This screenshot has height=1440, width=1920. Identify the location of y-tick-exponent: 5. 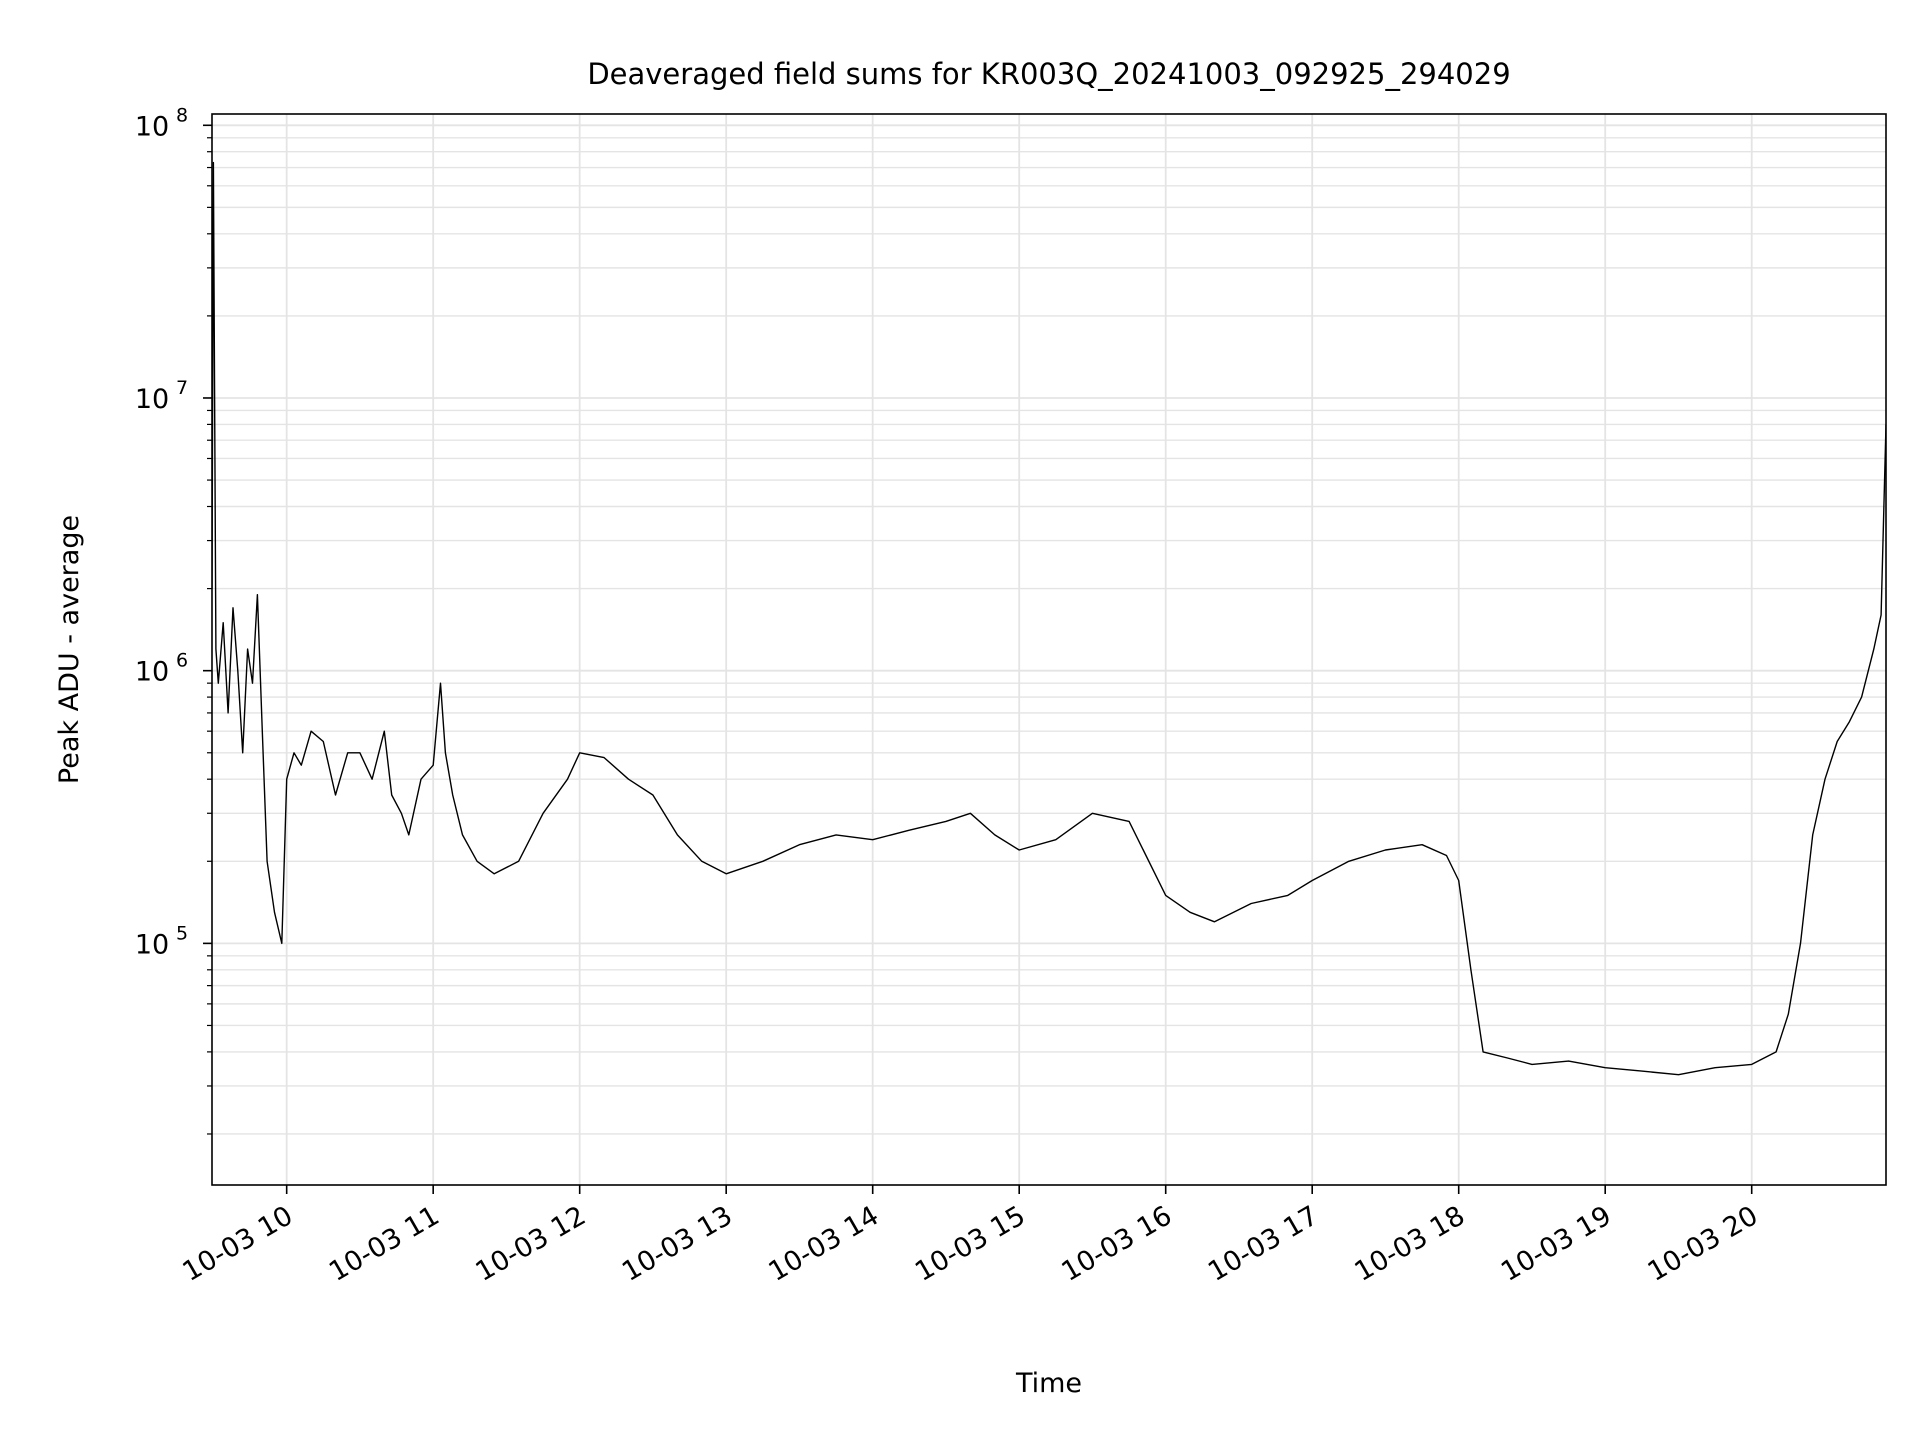
(182, 933).